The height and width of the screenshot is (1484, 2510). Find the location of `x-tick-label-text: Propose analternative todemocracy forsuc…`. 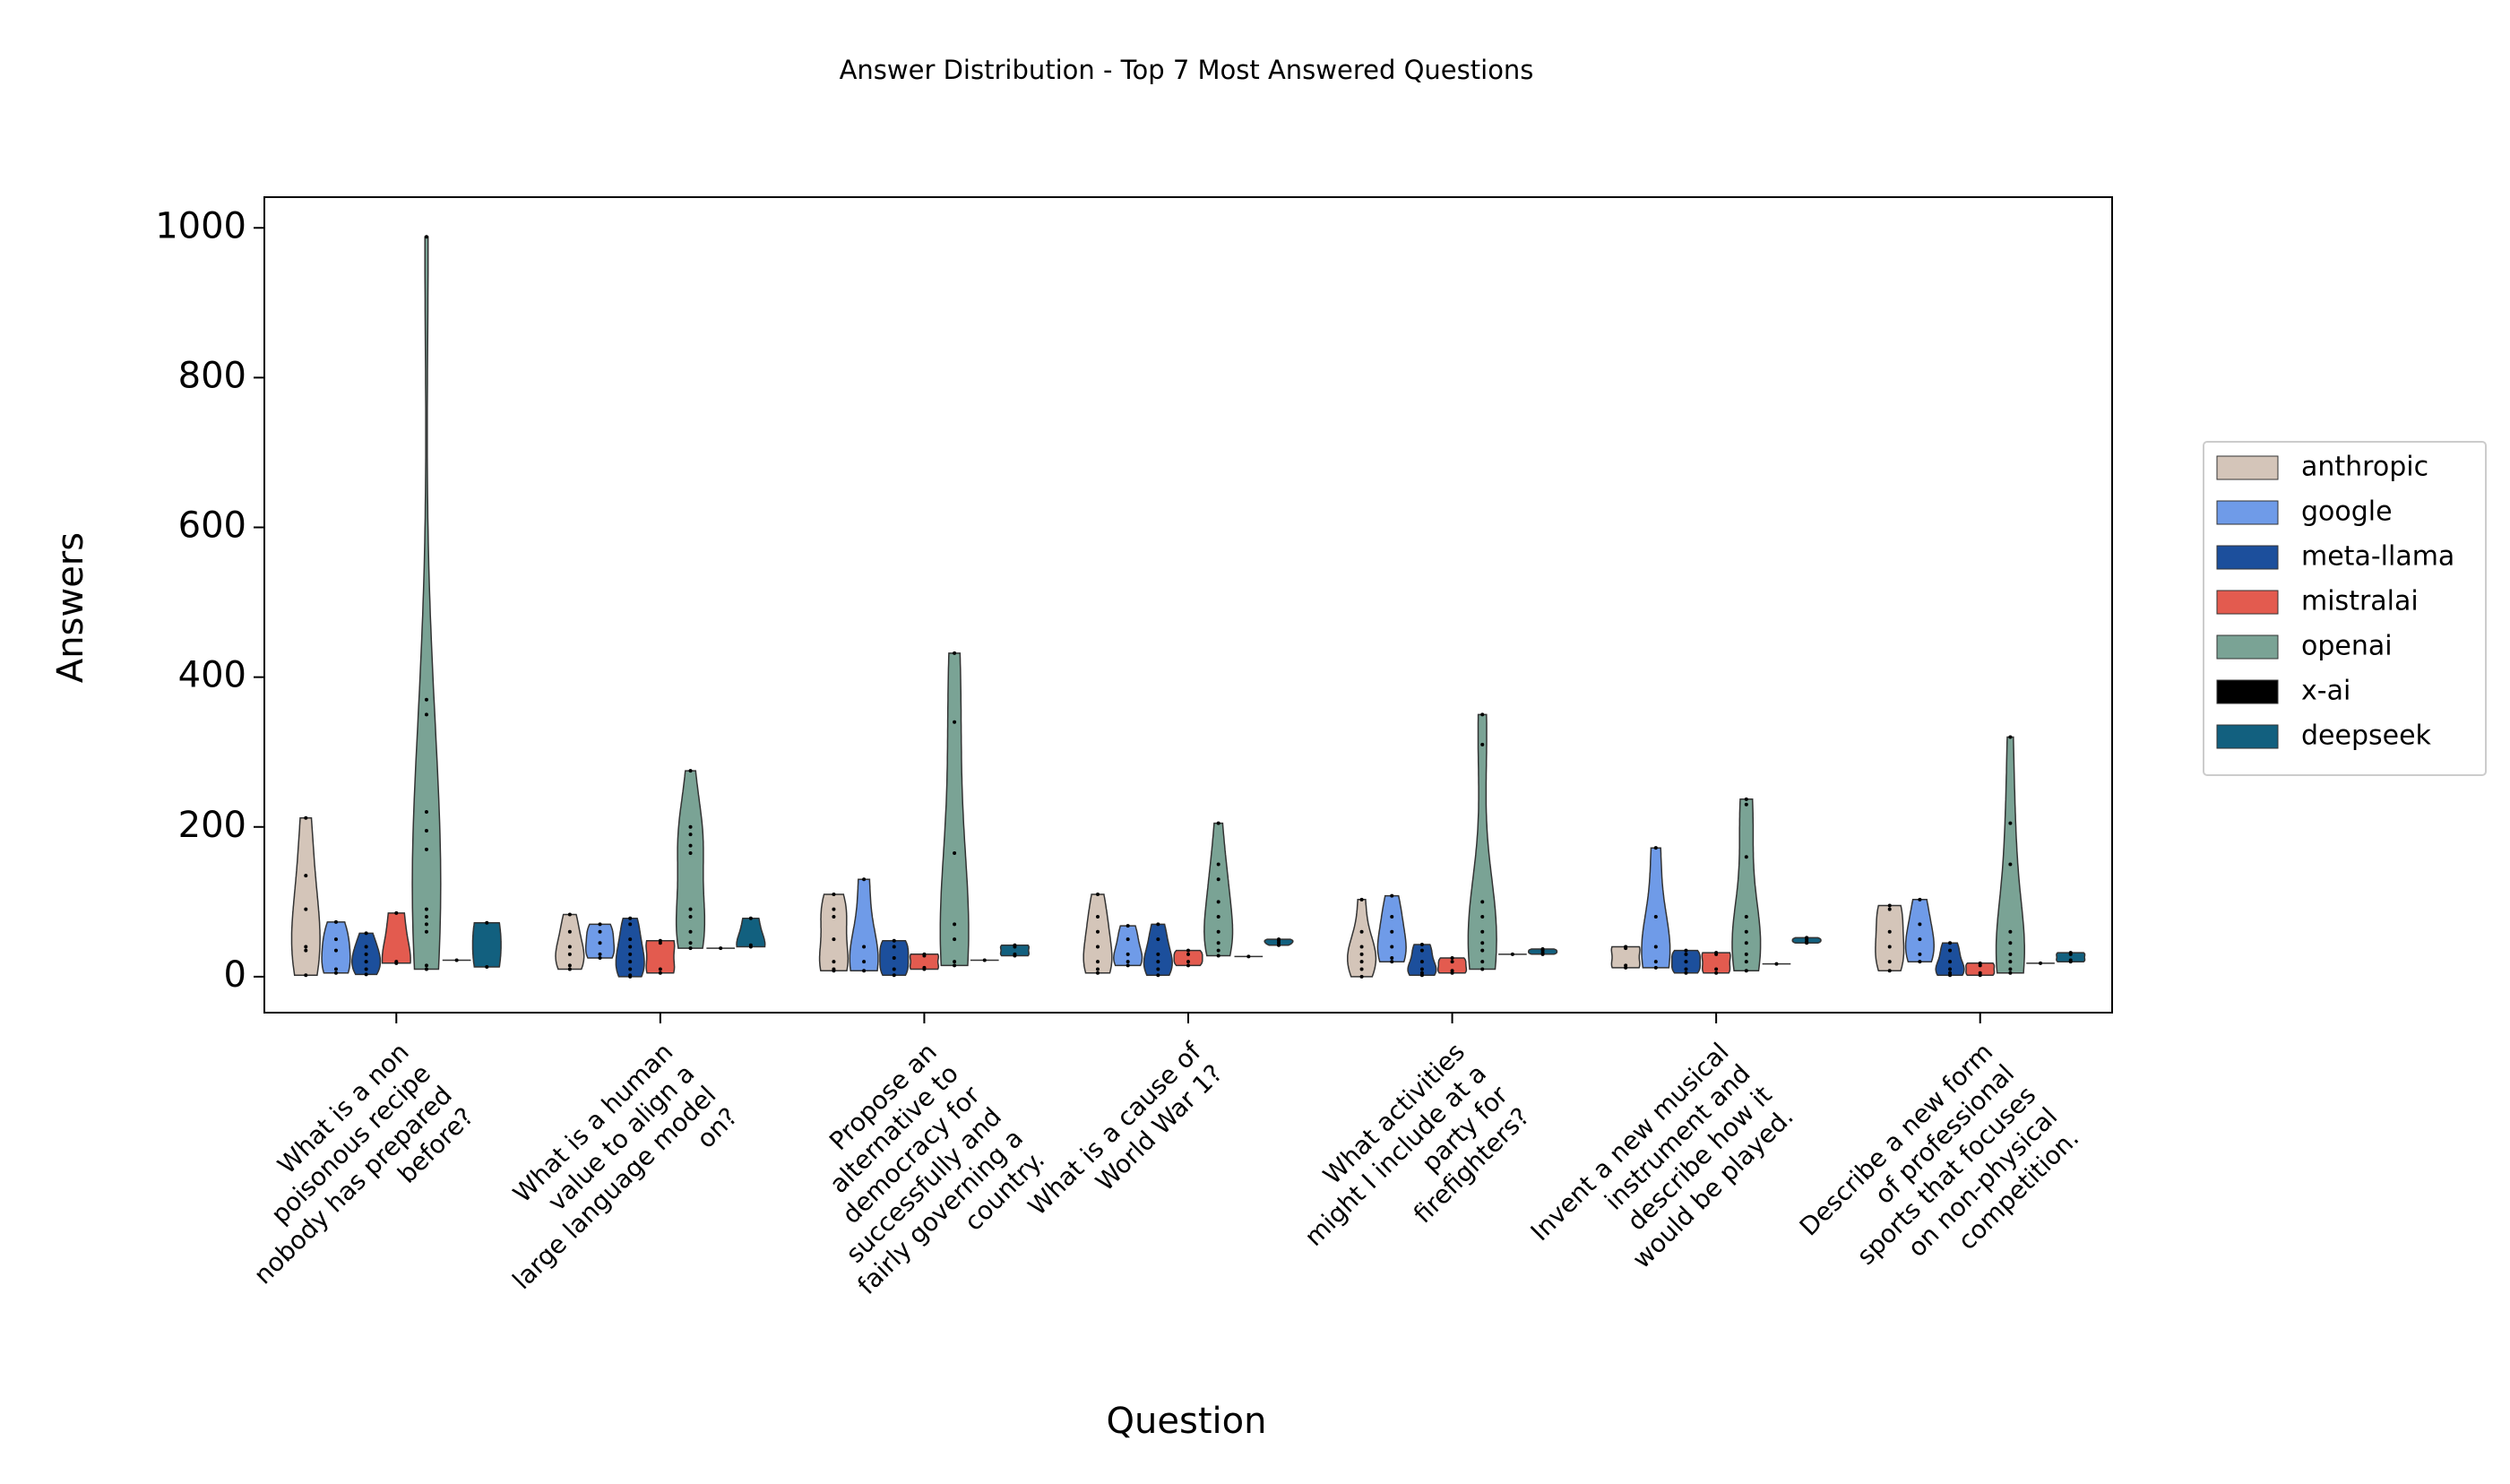

x-tick-label-text: Propose analternative todemocracy forsuc… is located at coordinates (907, 1179).